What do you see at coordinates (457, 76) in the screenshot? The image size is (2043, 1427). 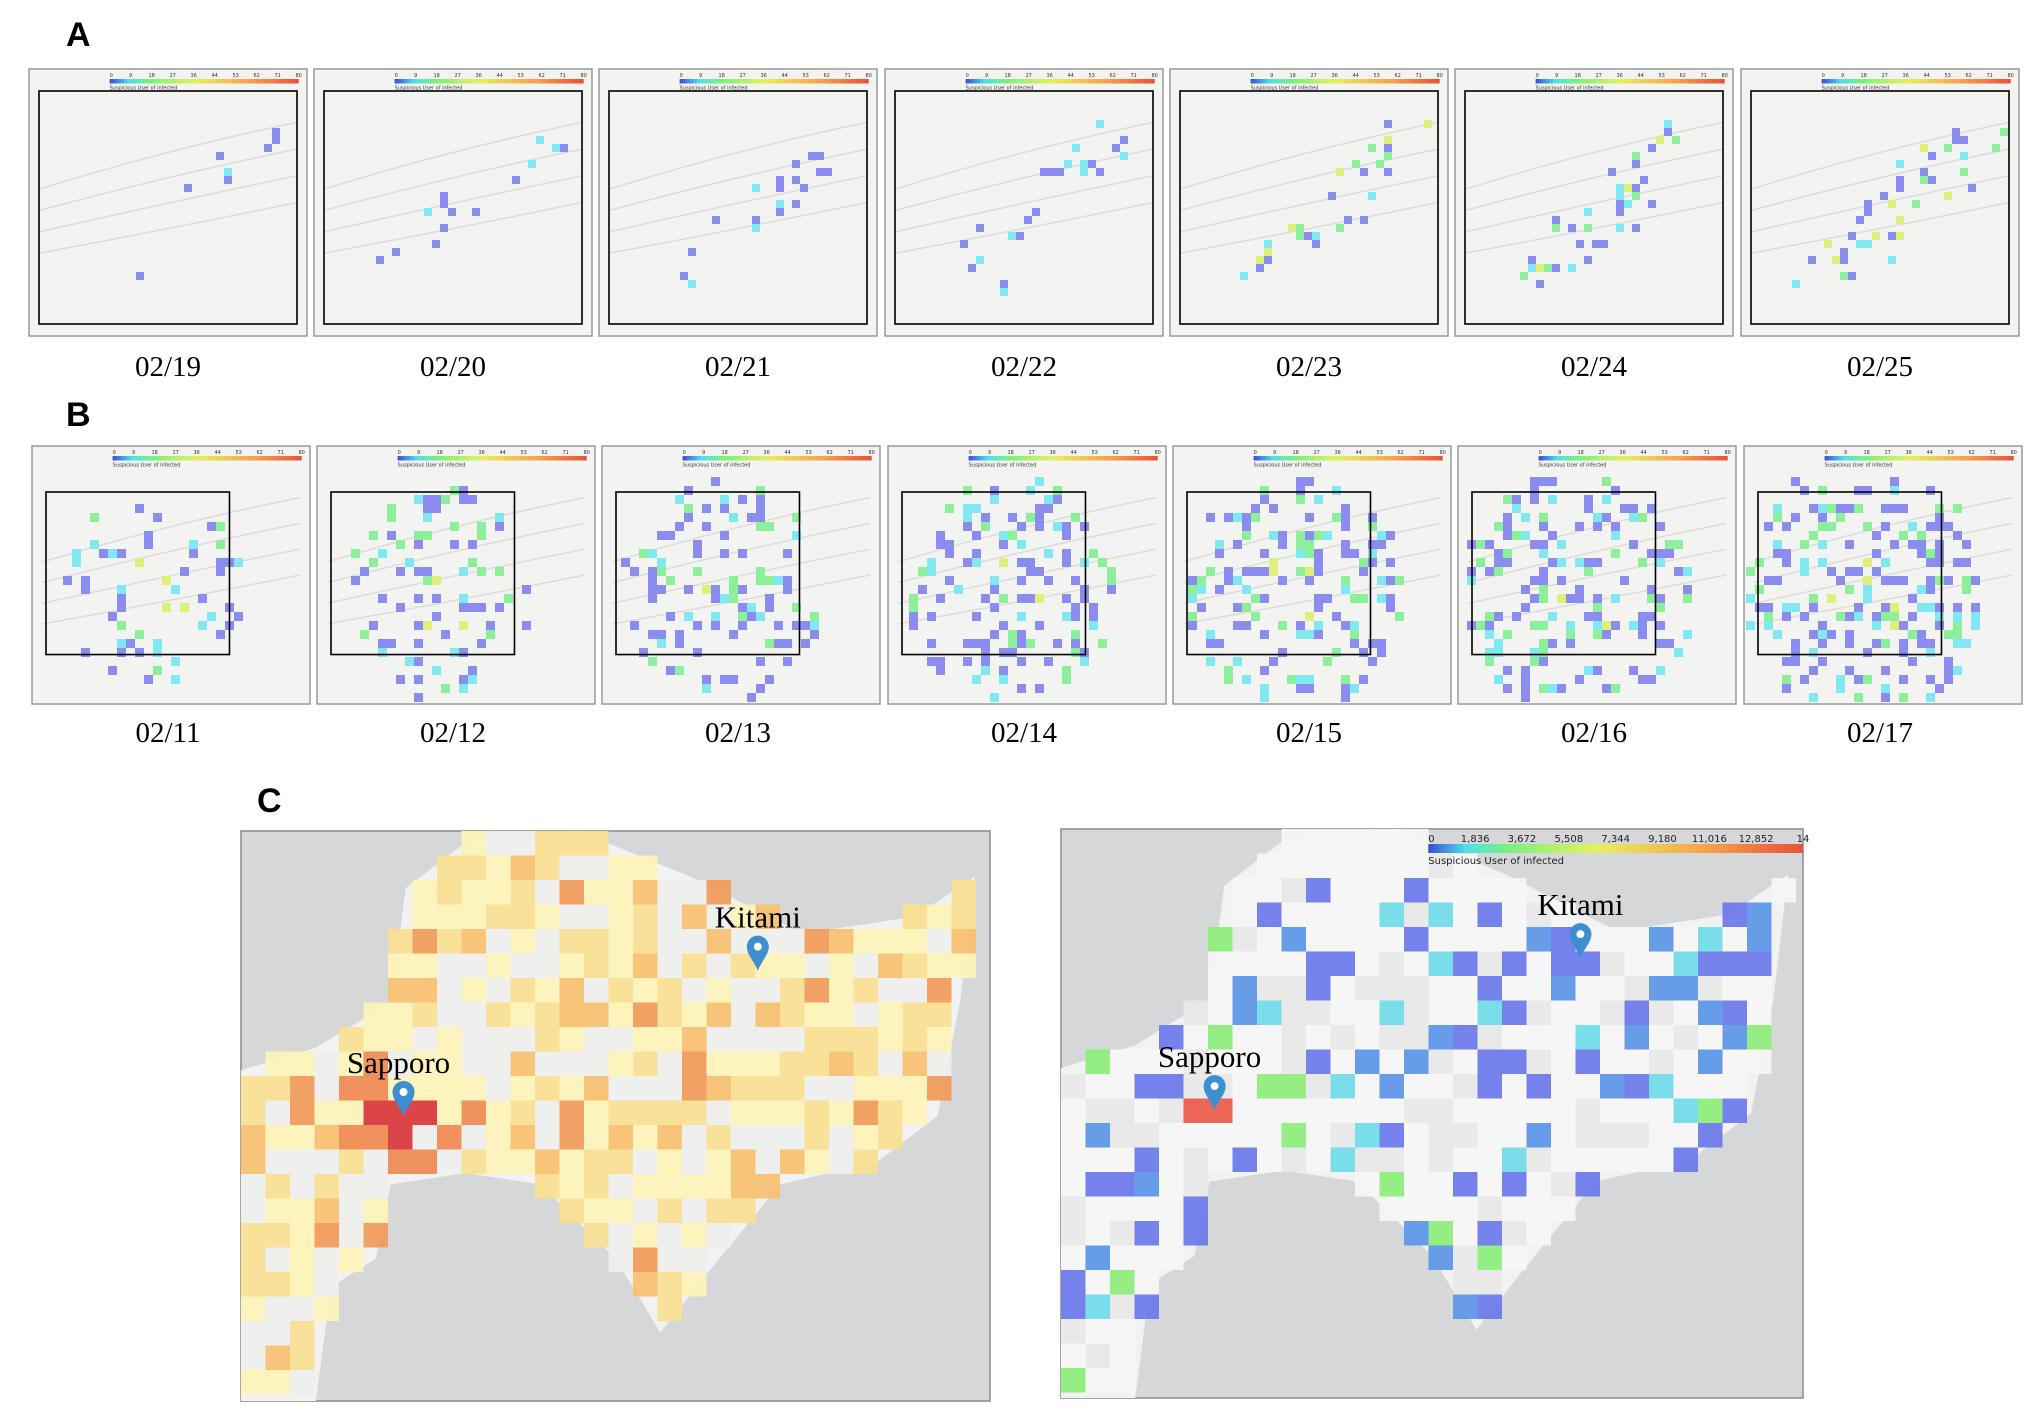 I see `colorbar-tick-label: 27` at bounding box center [457, 76].